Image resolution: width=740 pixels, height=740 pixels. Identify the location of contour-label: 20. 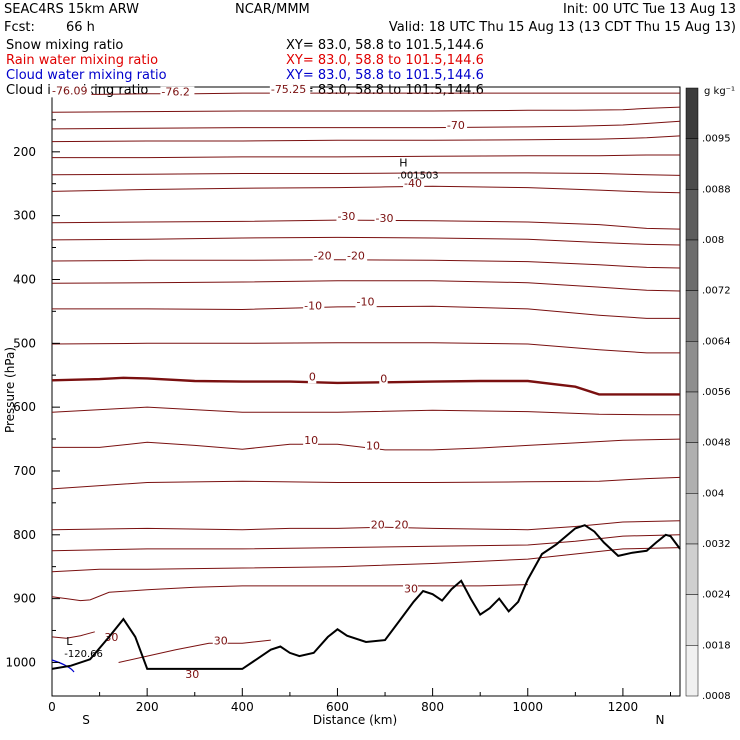
(378, 524).